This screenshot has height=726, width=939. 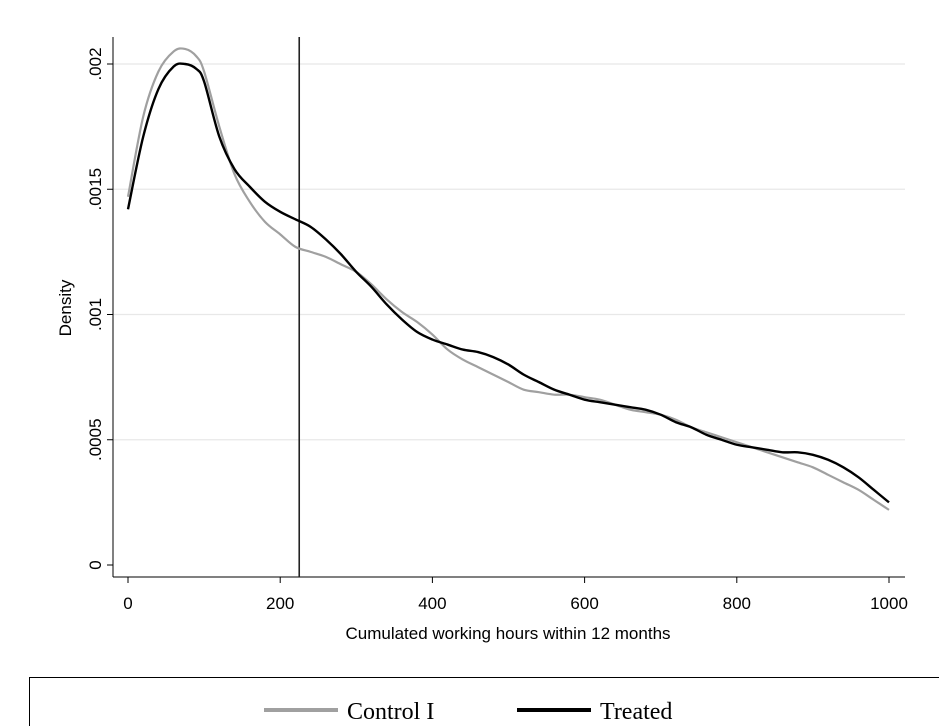 I want to click on legend-box, so click(x=484, y=701).